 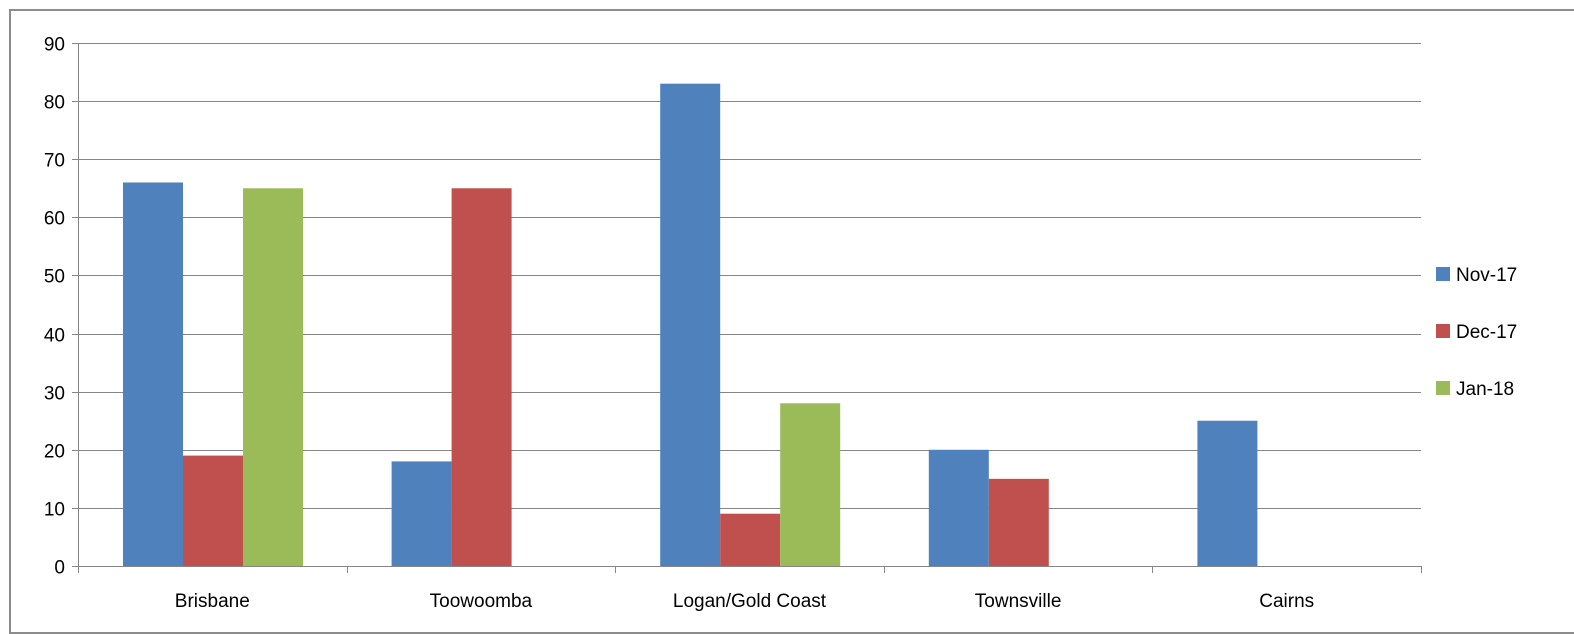 I want to click on bar-jan-18-logan-gold-coast, so click(x=810, y=484).